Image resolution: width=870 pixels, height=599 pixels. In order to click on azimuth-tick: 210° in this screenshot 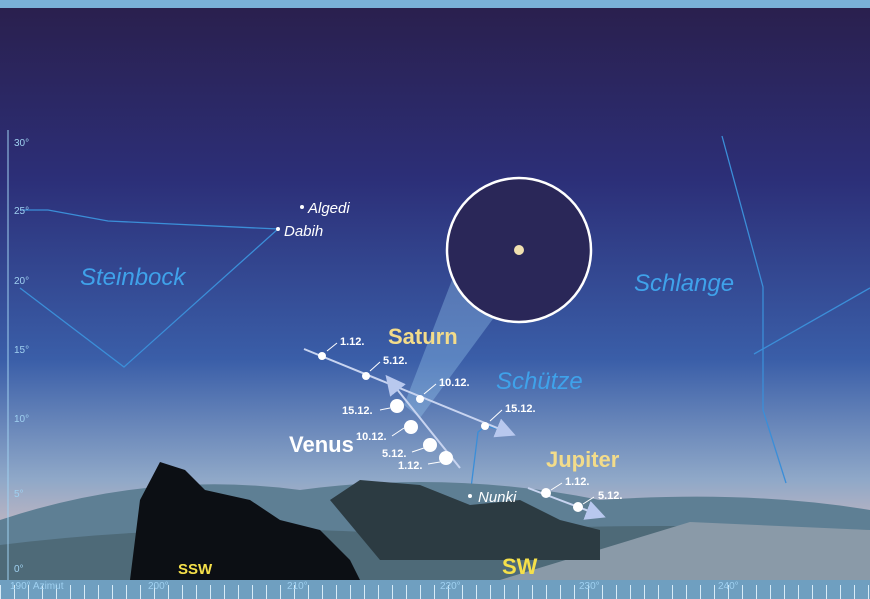, I will do `click(297, 586)`.